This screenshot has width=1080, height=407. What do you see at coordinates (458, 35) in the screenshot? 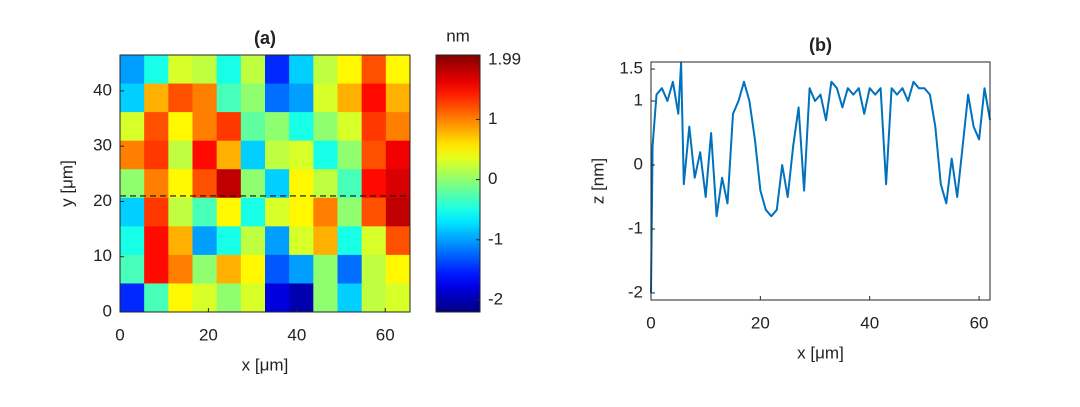
I see `colorbar-label: nm` at bounding box center [458, 35].